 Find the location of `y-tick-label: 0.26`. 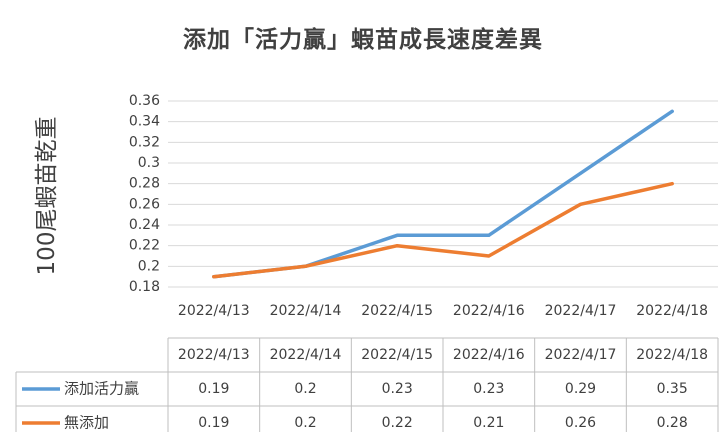

y-tick-label: 0.26 is located at coordinates (144, 204).